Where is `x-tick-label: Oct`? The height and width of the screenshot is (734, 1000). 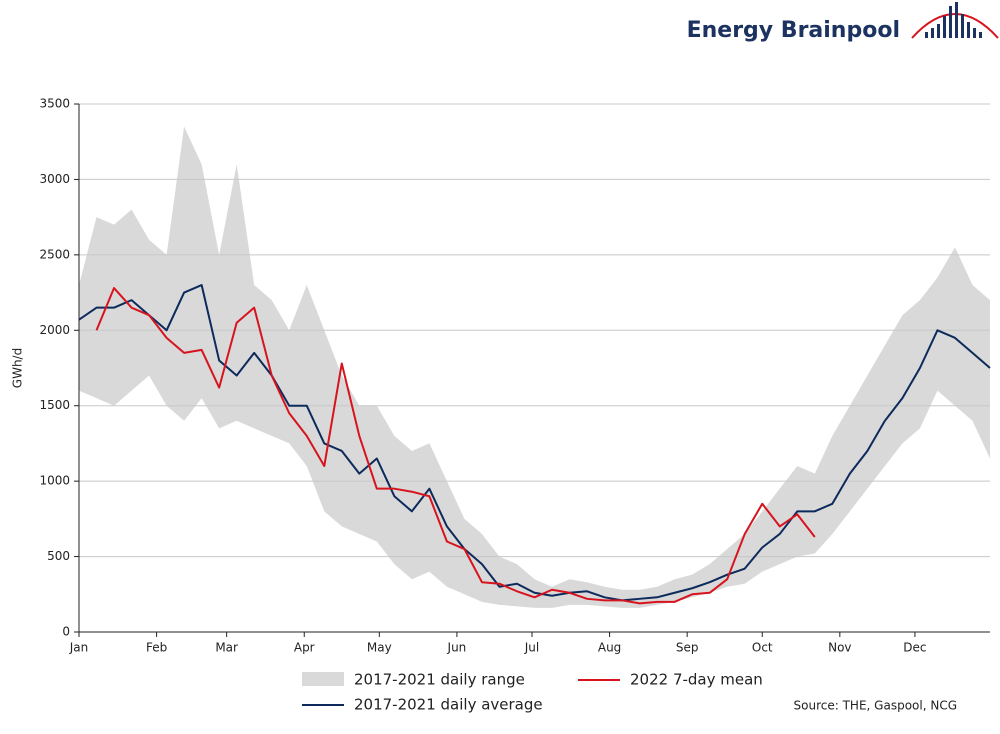
x-tick-label: Oct is located at coordinates (762, 648).